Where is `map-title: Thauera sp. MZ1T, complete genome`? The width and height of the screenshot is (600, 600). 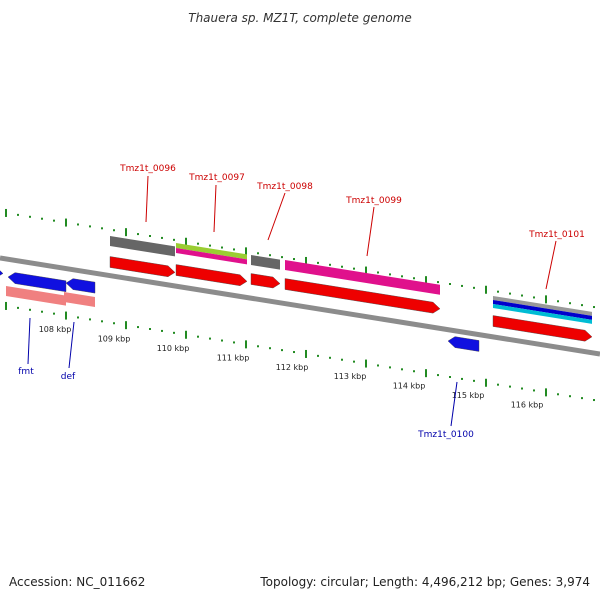 map-title: Thauera sp. MZ1T, complete genome is located at coordinates (300, 18).